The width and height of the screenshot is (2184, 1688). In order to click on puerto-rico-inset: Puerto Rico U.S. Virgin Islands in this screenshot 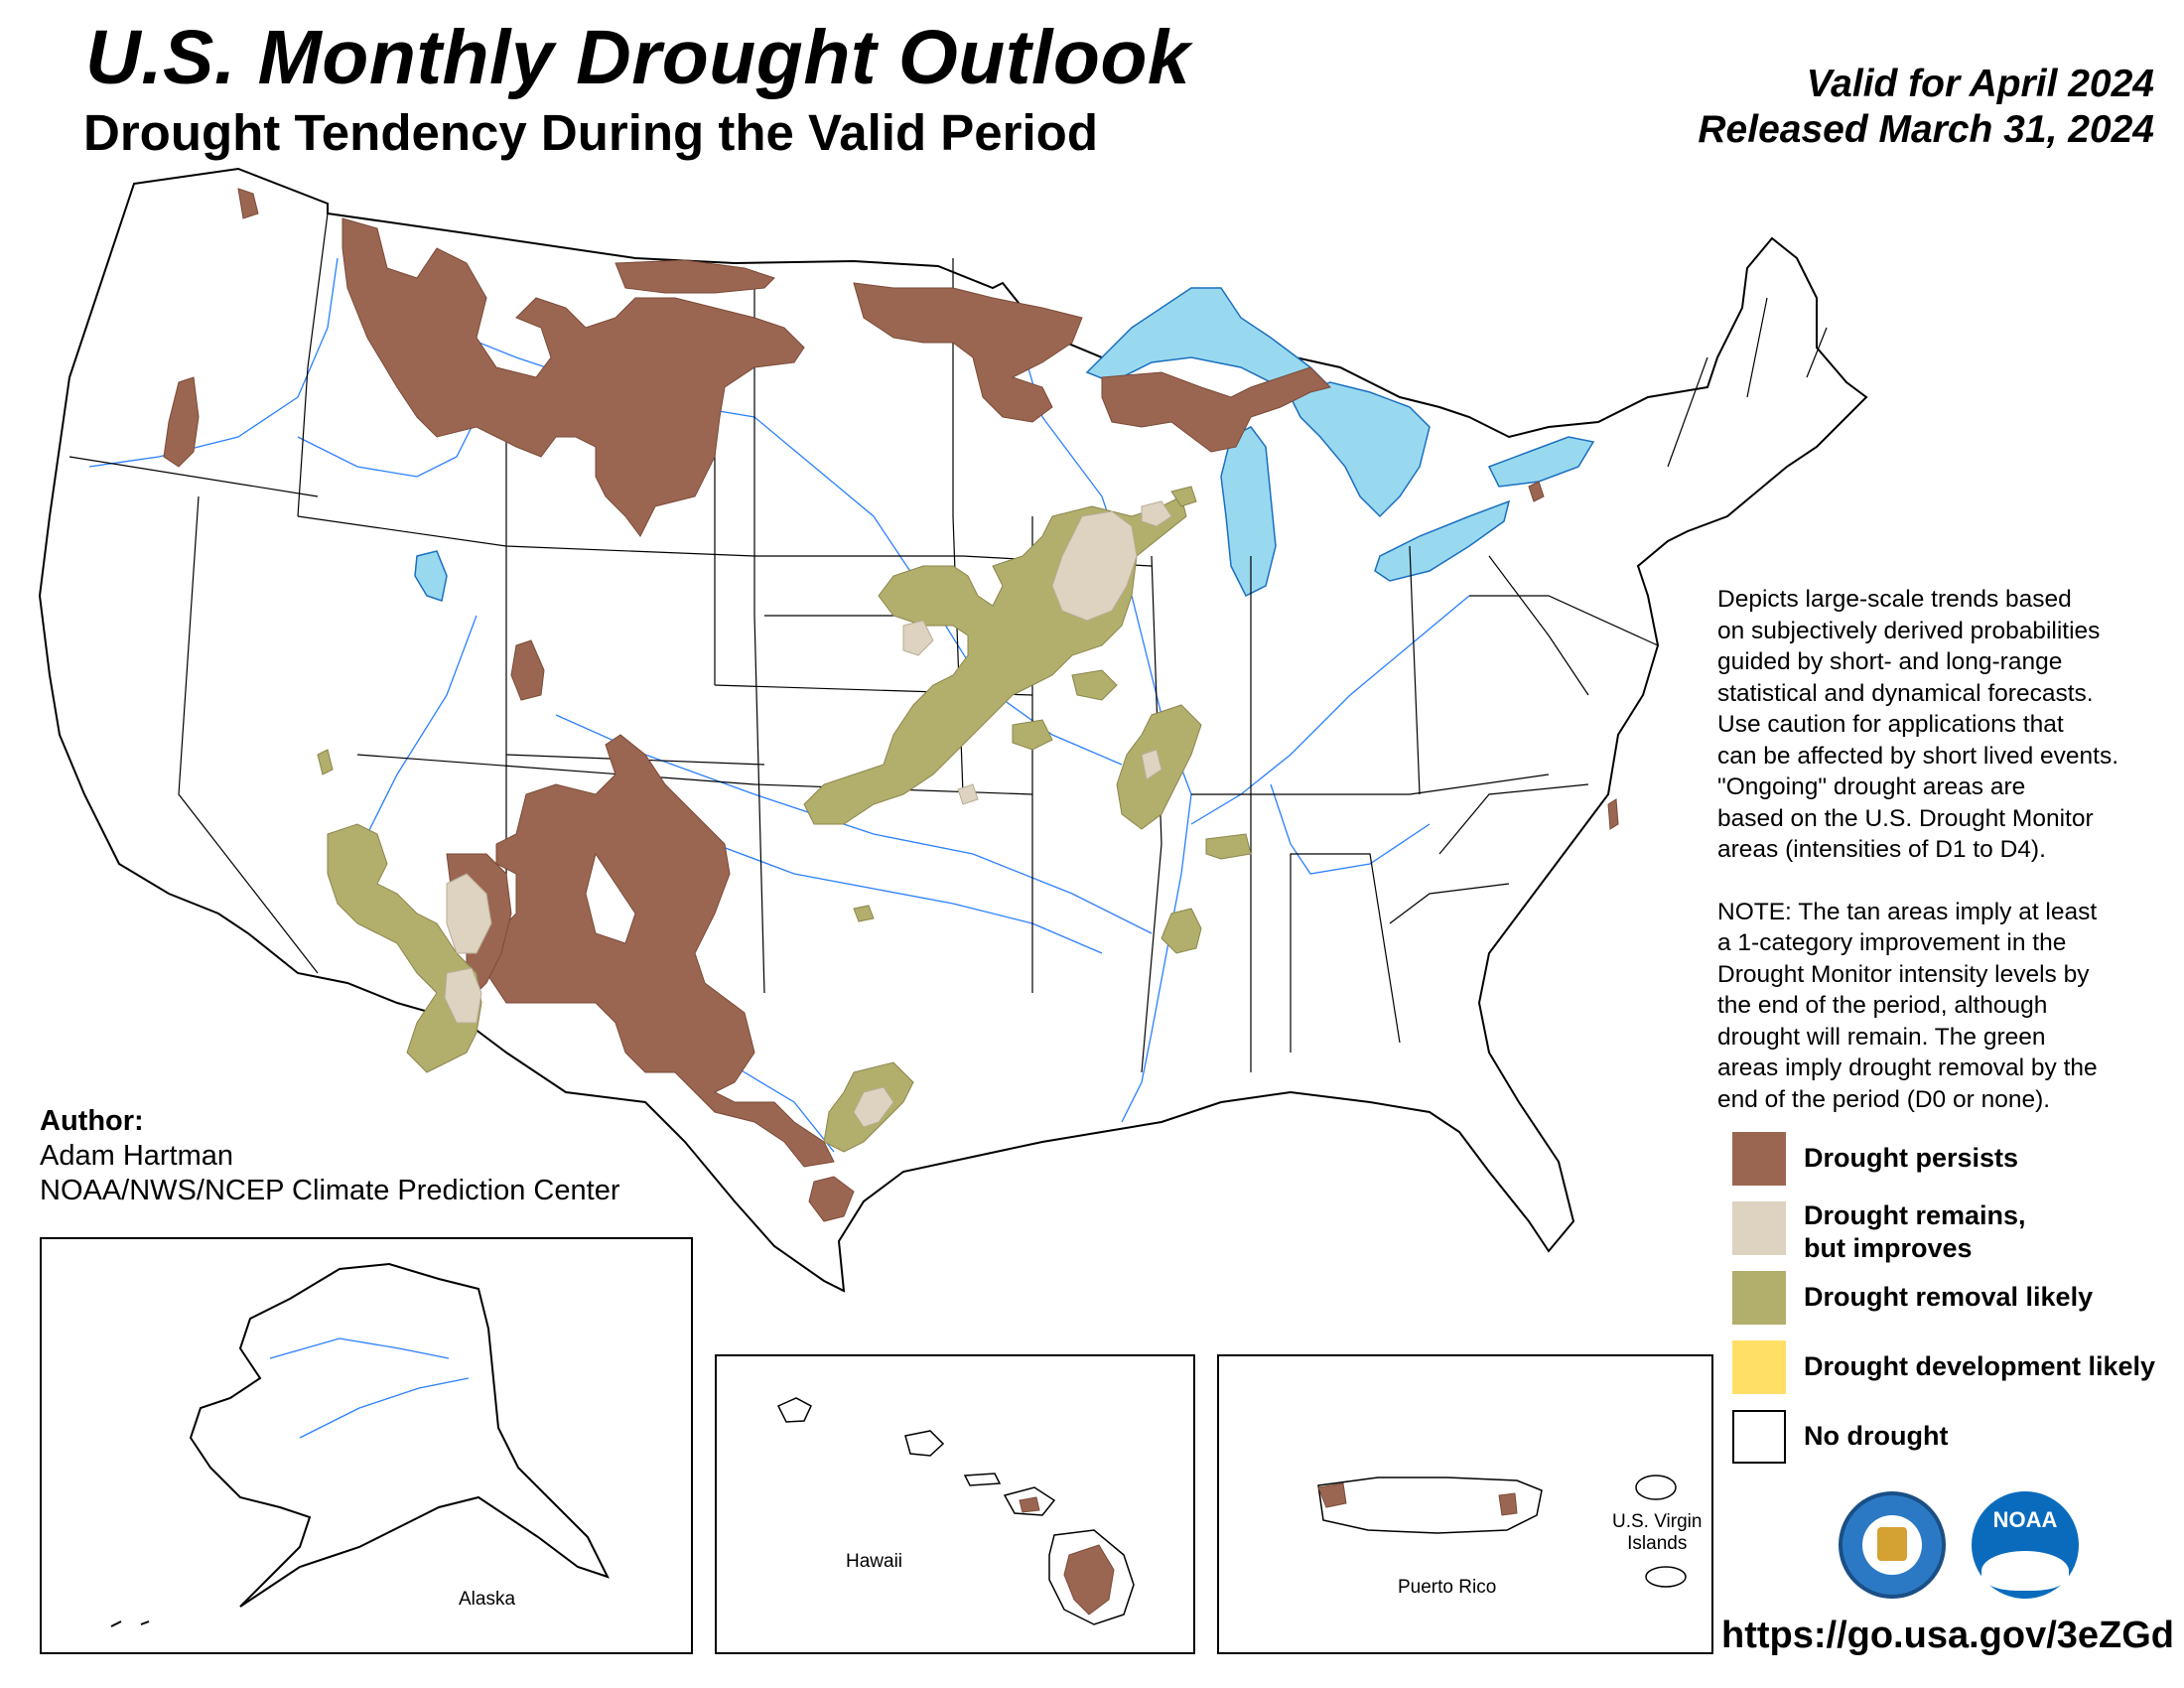, I will do `click(1465, 1504)`.